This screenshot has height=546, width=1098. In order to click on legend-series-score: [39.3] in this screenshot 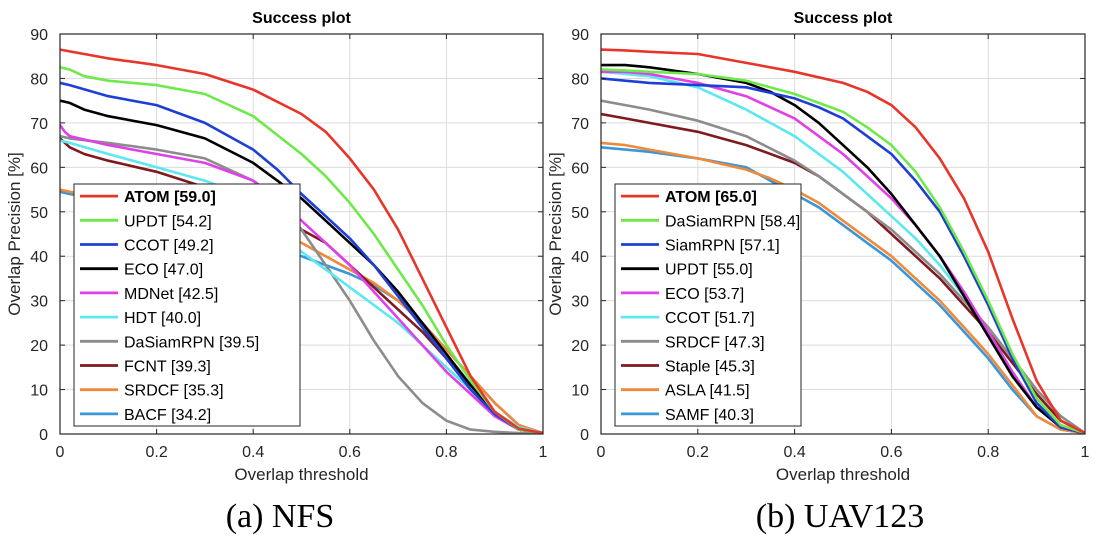, I will do `click(188, 367)`.